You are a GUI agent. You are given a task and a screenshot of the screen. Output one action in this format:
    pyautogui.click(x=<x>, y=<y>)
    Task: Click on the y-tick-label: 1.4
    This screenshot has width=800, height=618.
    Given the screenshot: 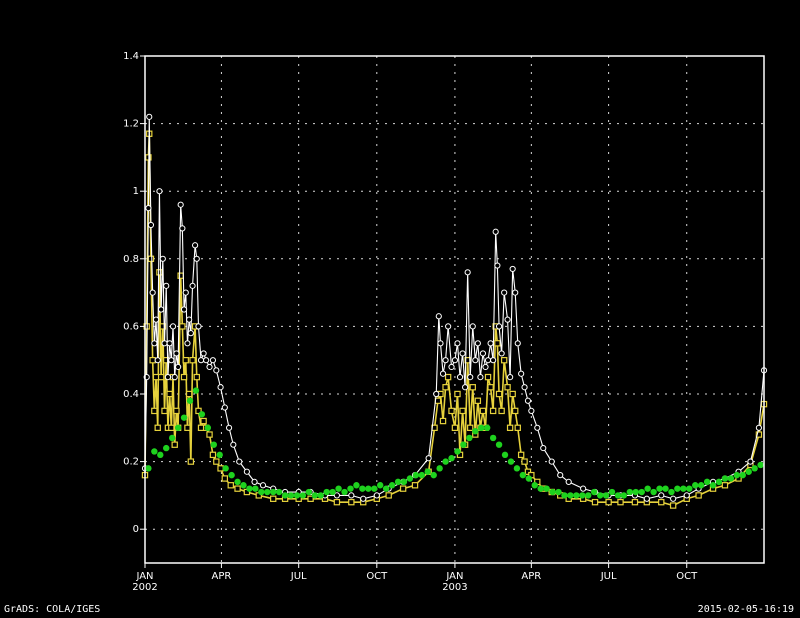 What is the action you would take?
    pyautogui.click(x=131, y=56)
    